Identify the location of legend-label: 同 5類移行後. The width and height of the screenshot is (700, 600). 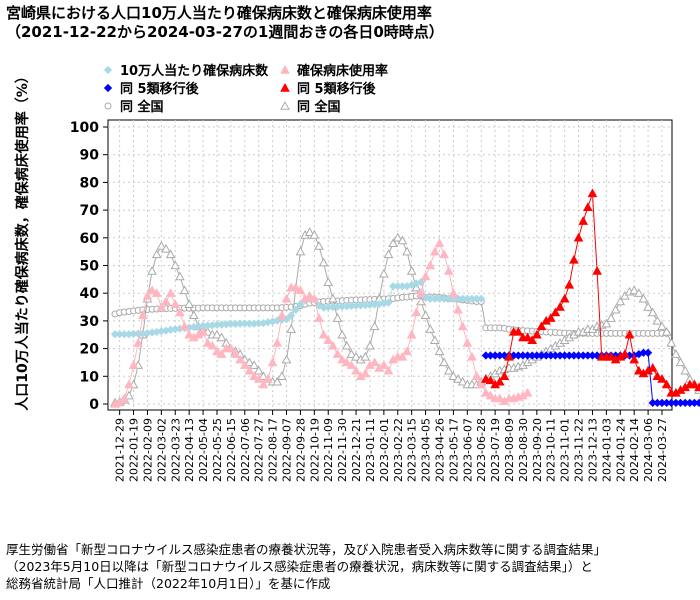
(337, 89).